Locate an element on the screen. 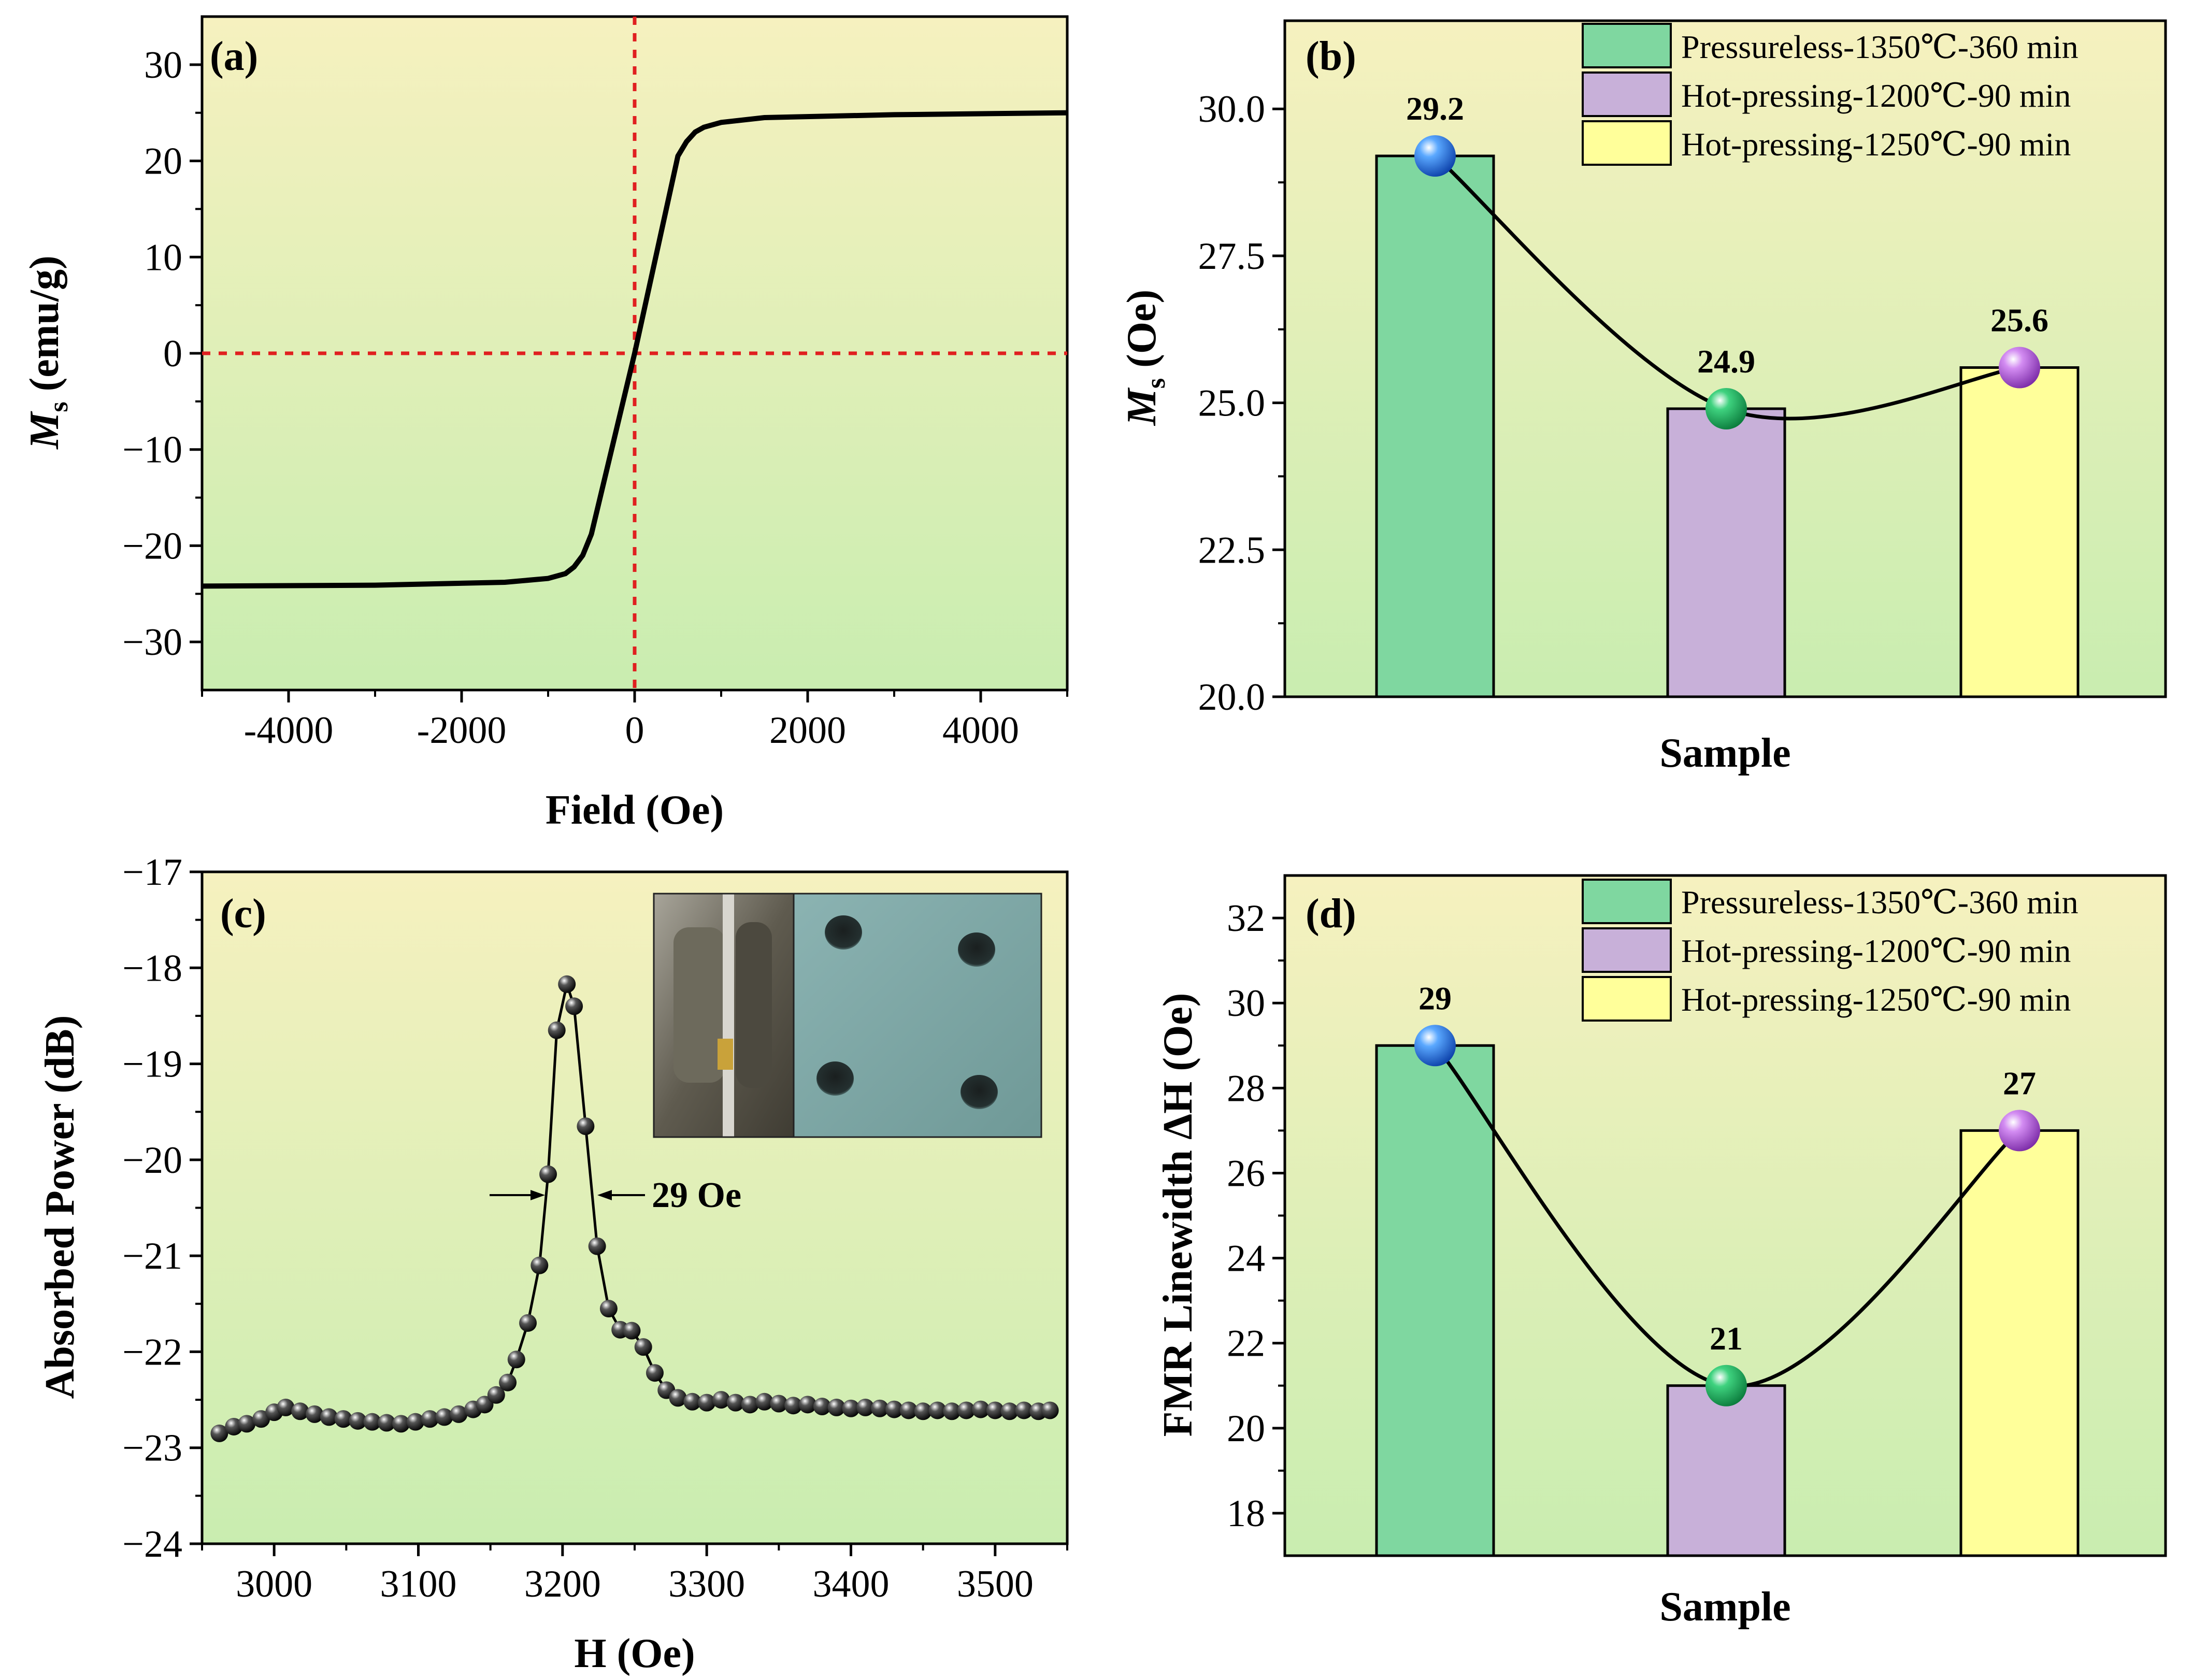 This screenshot has width=2193, height=1680. ytick-label-b-3: 27.5 is located at coordinates (1232, 256).